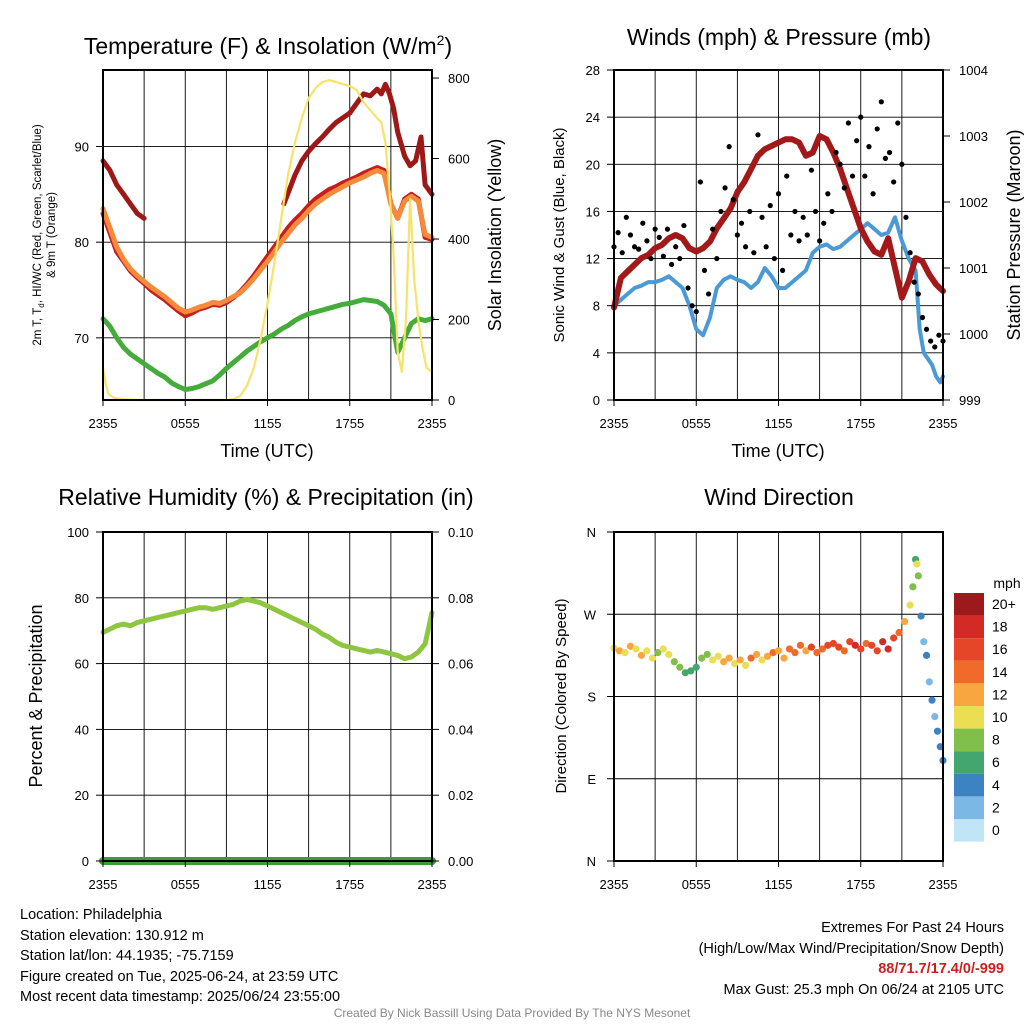 The height and width of the screenshot is (1024, 1024). Describe the element at coordinates (82, 664) in the screenshot. I see `humidity-ytick-left: 60` at that location.